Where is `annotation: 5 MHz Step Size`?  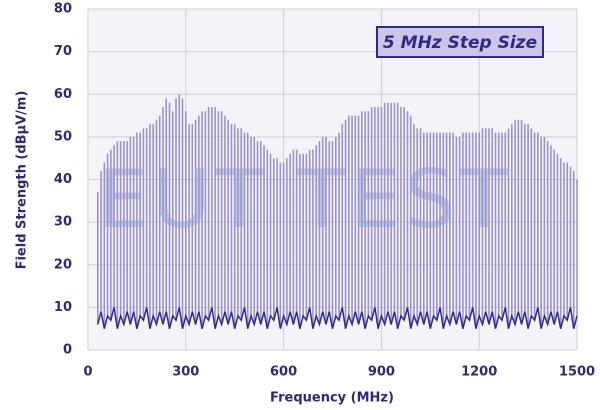 annotation: 5 MHz Step Size is located at coordinates (460, 43).